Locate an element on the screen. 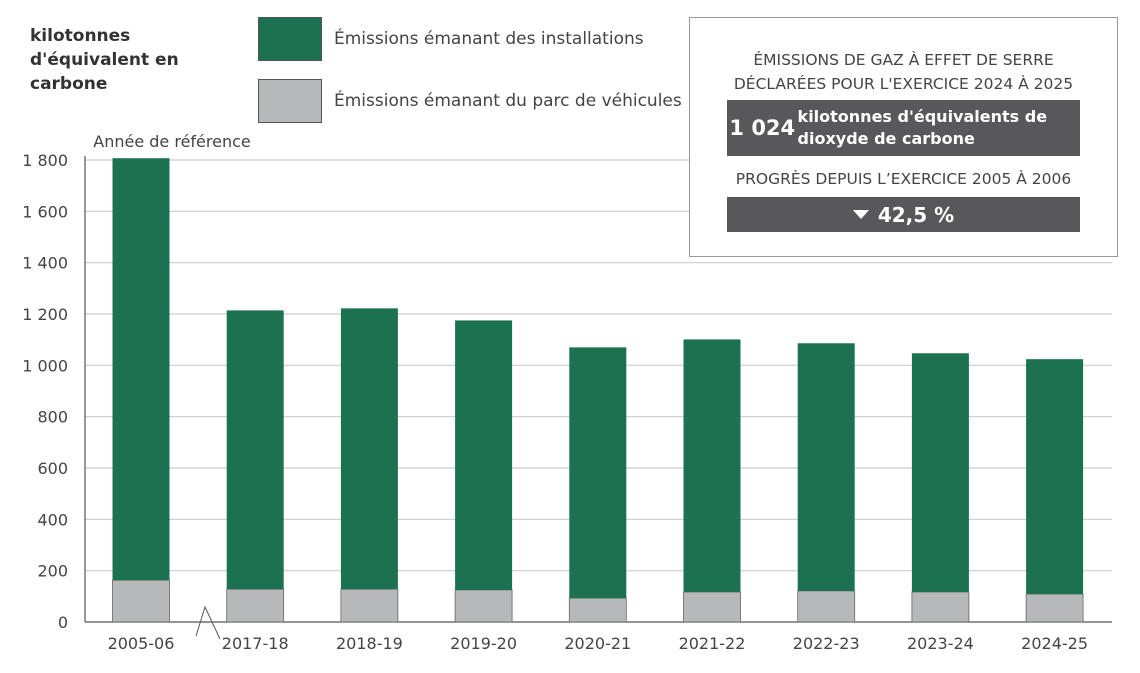  progress-panel: 42,5 % is located at coordinates (903, 214).